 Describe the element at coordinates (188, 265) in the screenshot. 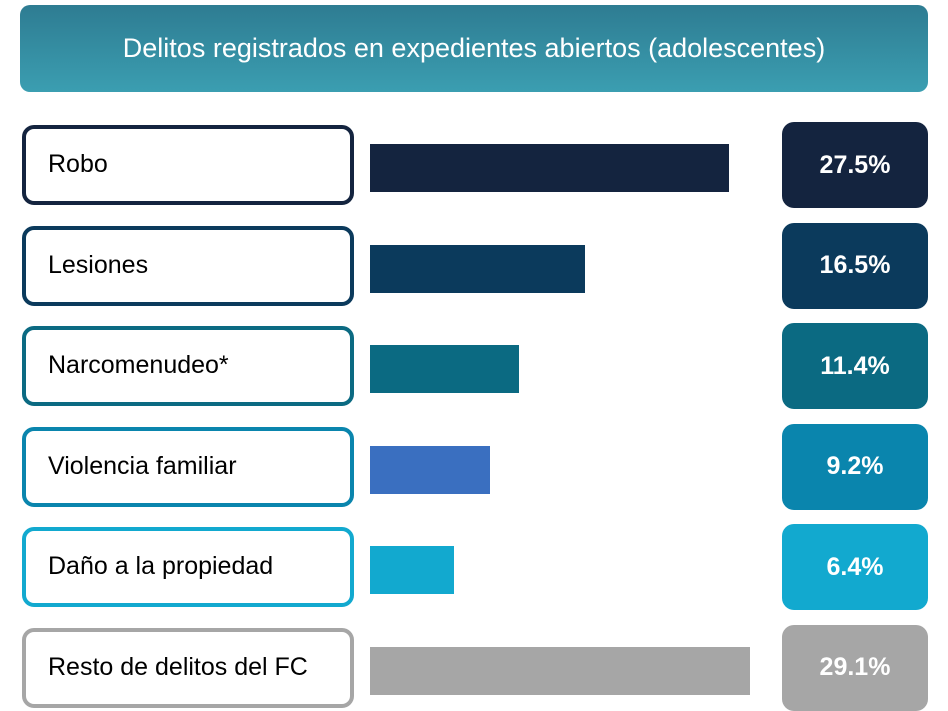

I see `category-label: Lesiones` at that location.